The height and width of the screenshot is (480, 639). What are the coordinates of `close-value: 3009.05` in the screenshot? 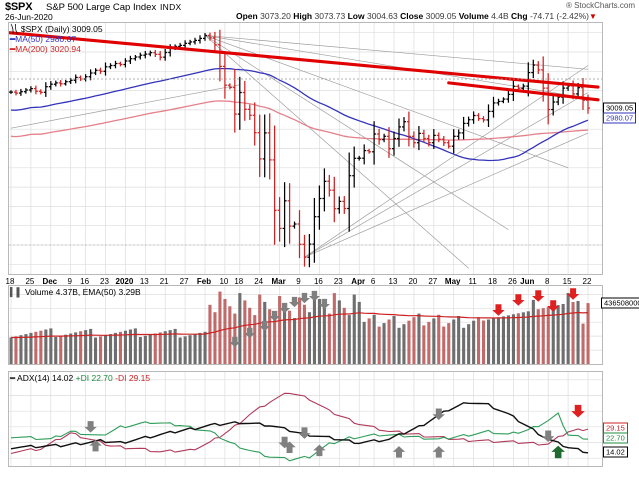 It's located at (441, 16).